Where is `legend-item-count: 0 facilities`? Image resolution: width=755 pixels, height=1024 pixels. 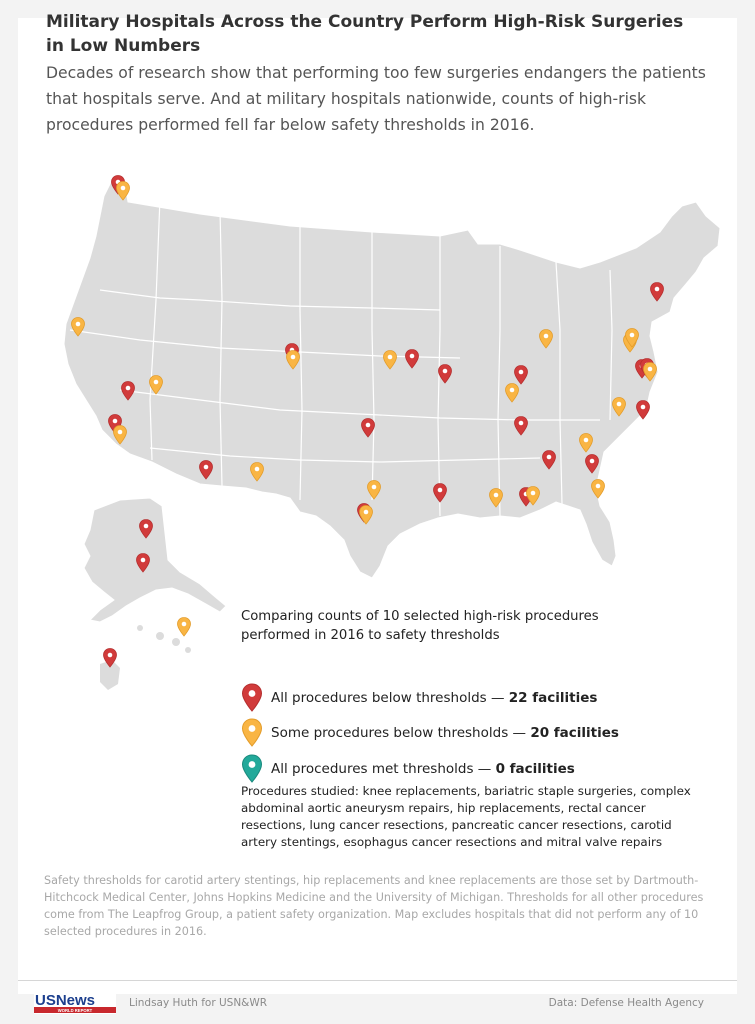 legend-item-count: 0 facilities is located at coordinates (535, 769).